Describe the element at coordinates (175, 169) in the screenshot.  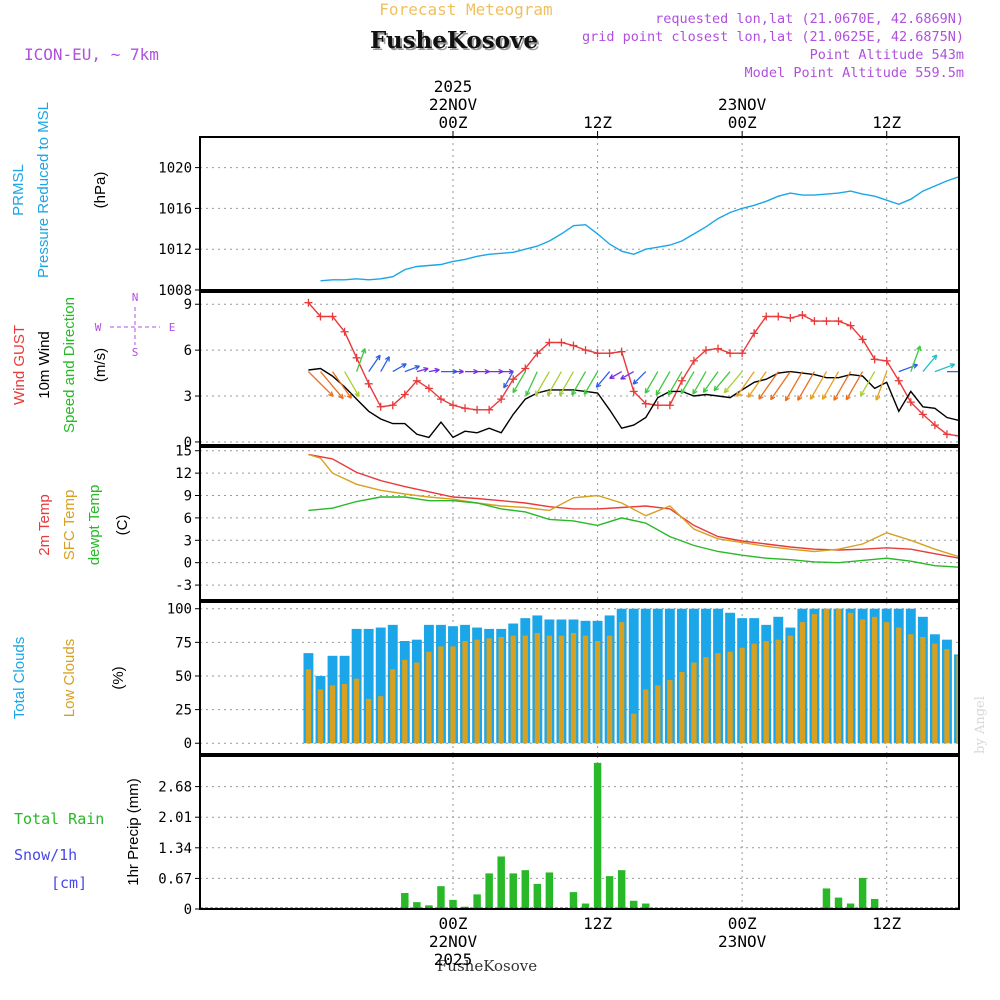
I see `y-tick-label: 1020` at that location.